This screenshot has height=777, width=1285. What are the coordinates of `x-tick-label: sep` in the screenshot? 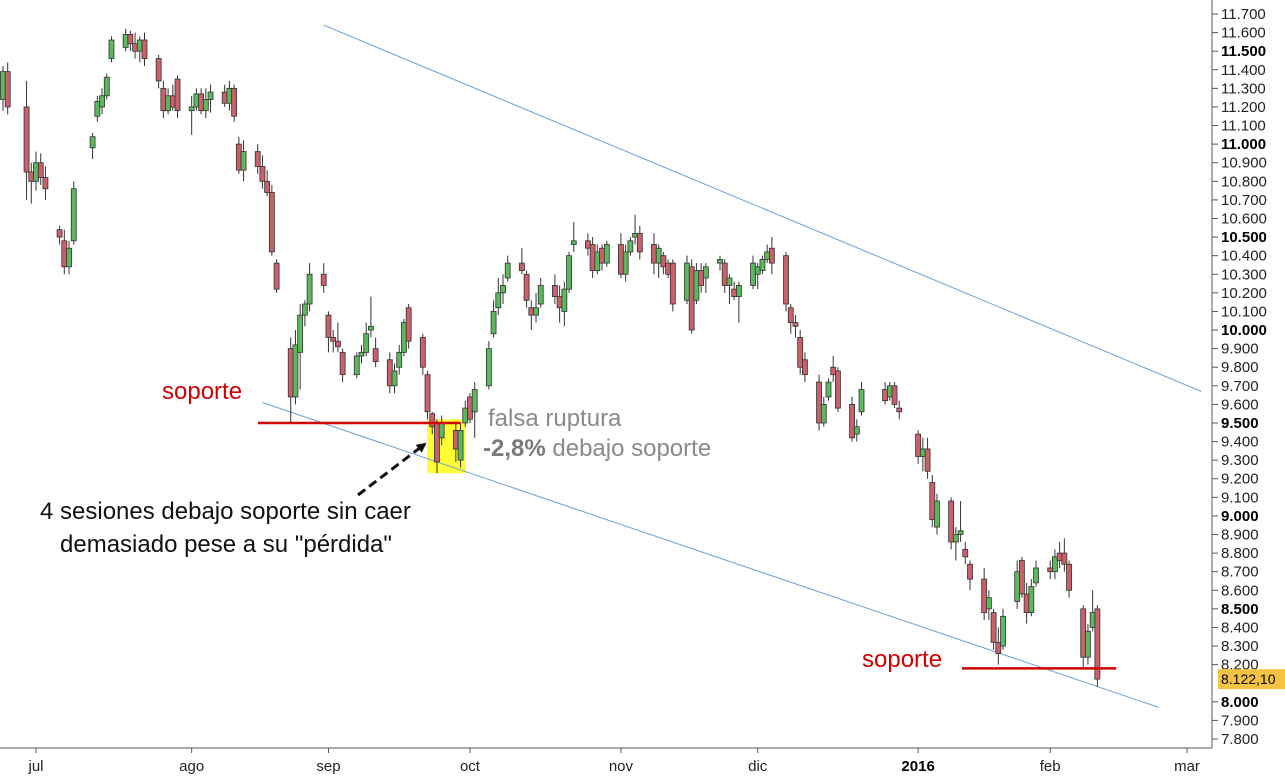 It's located at (328, 766).